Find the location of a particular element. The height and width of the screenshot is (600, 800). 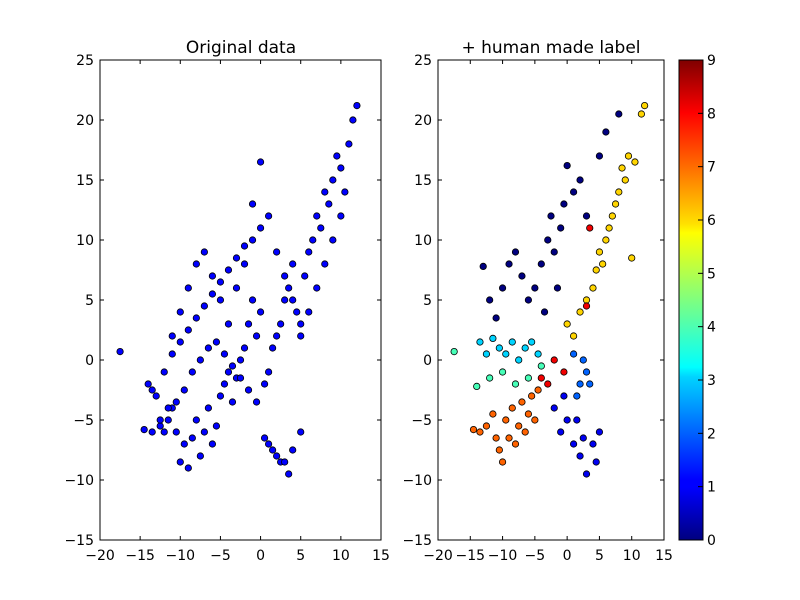

left-xtick-label: 5 is located at coordinates (300, 556).